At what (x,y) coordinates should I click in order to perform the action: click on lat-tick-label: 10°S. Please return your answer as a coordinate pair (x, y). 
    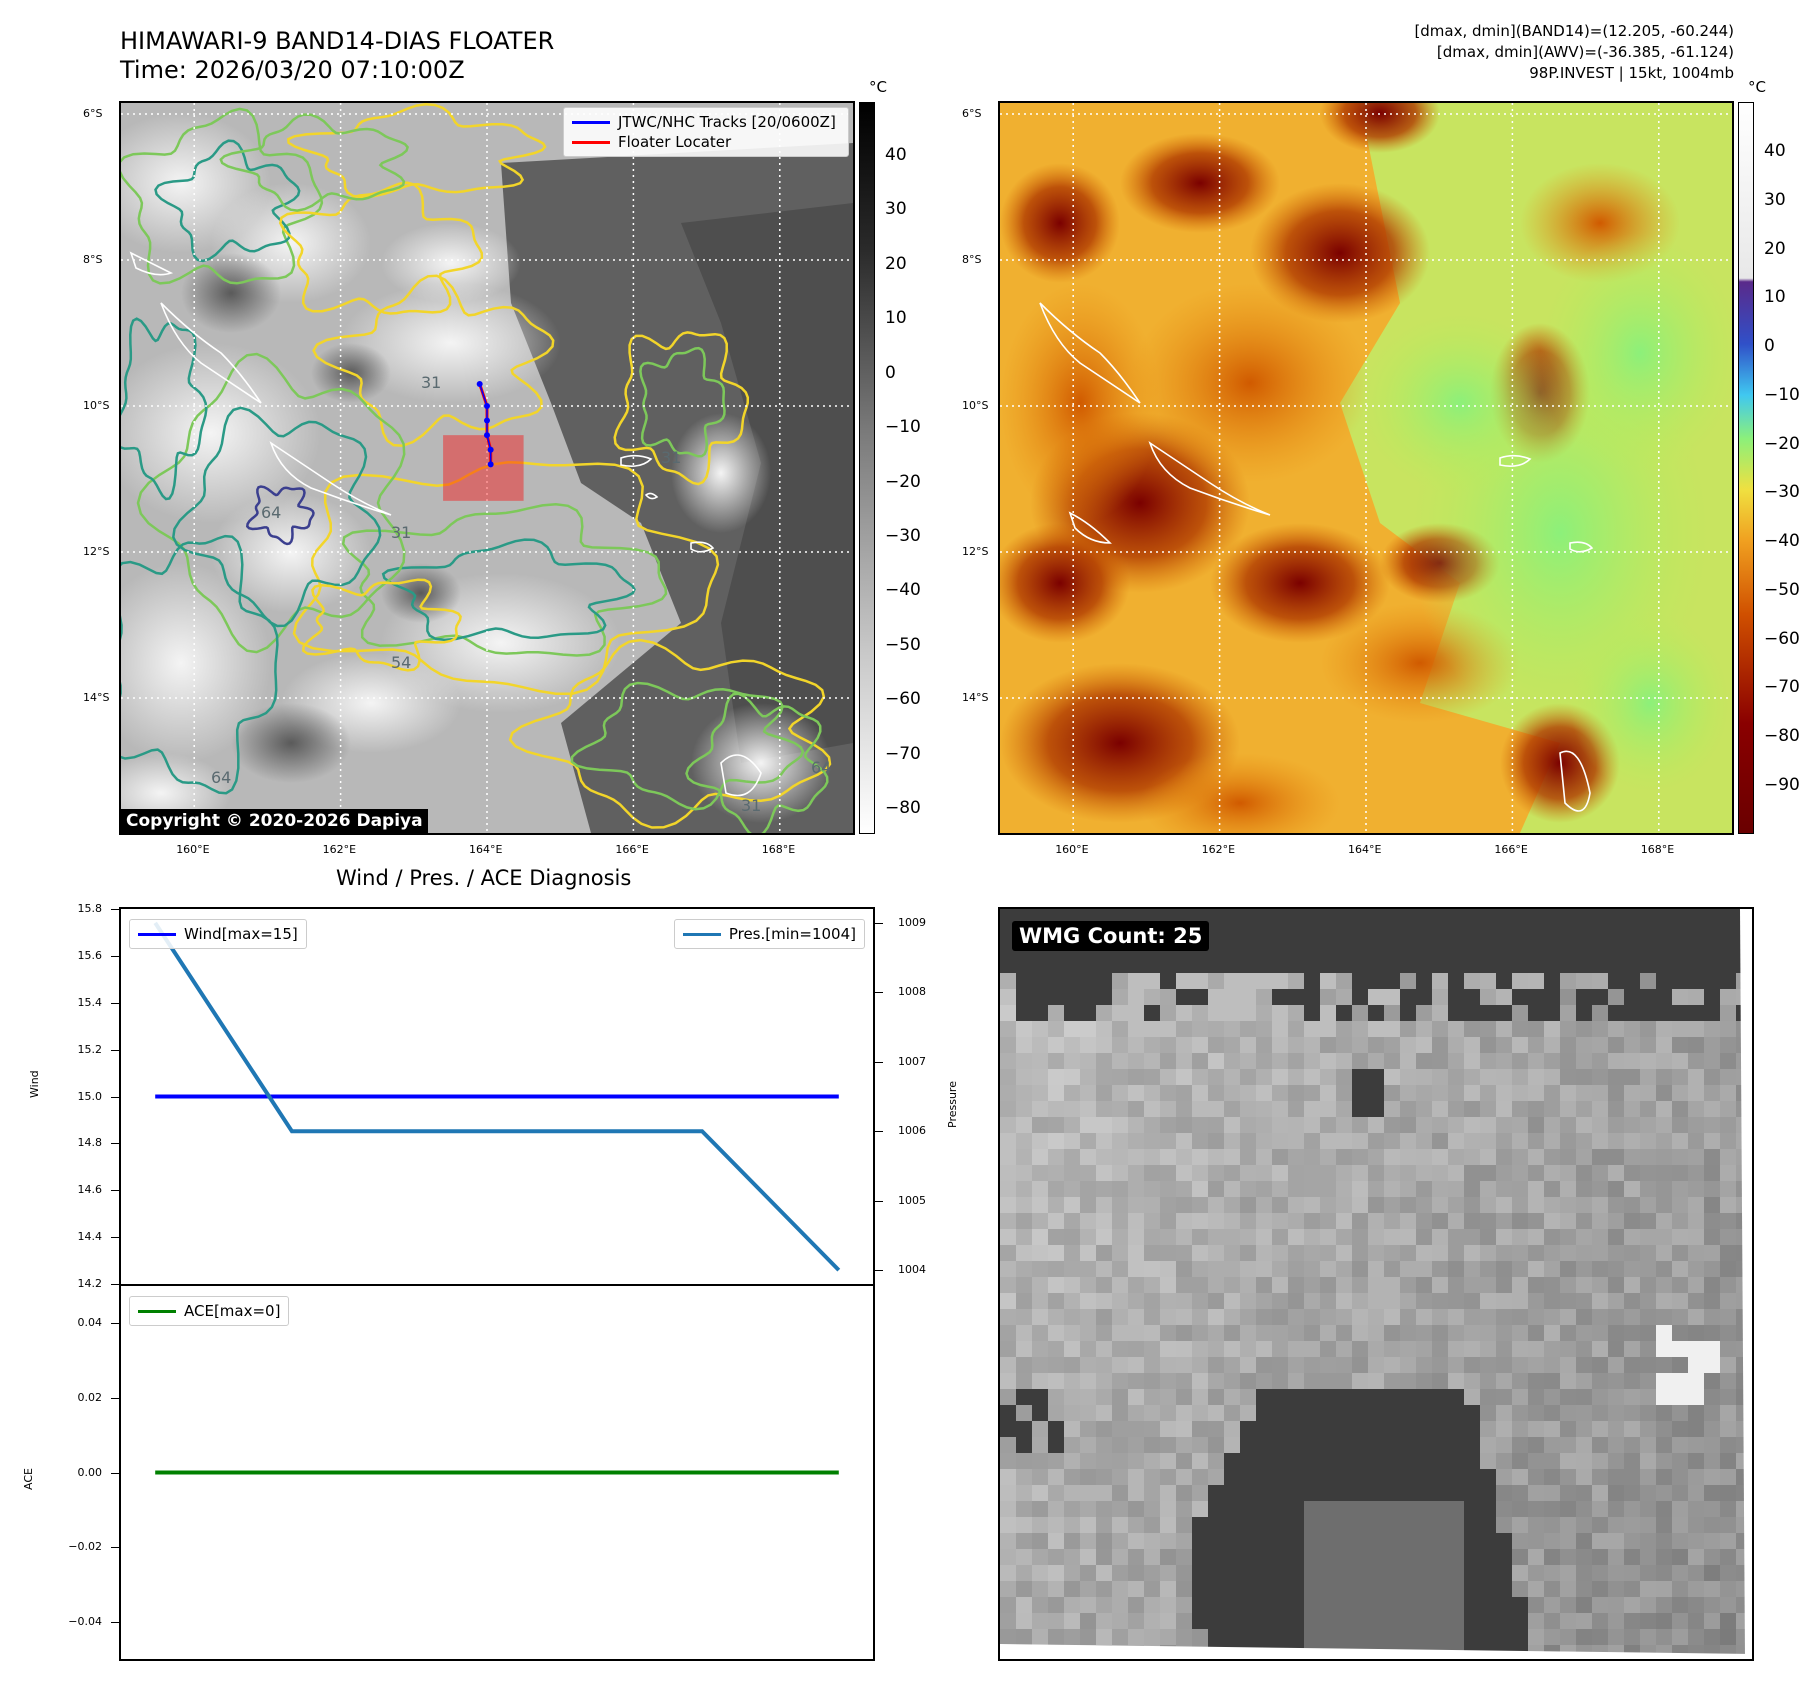
    Looking at the image, I should click on (975, 405).